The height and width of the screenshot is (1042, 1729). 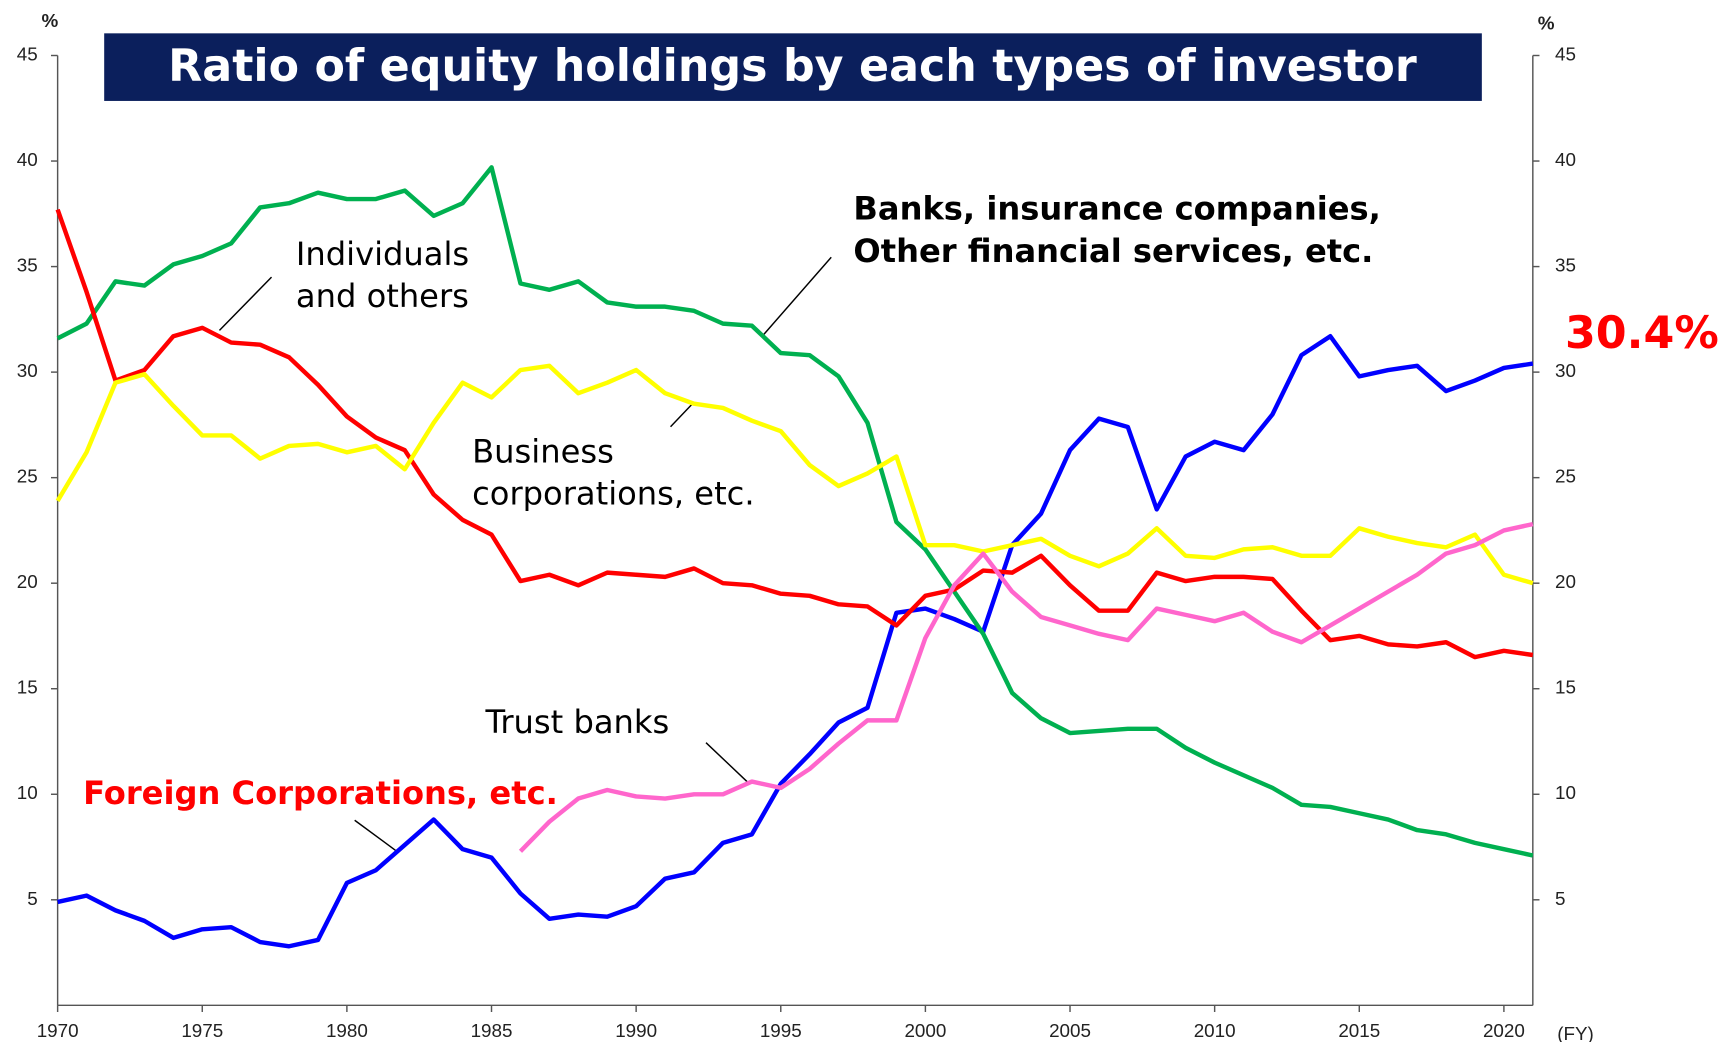 What do you see at coordinates (925, 1030) in the screenshot?
I see `x-tick-label: 2000` at bounding box center [925, 1030].